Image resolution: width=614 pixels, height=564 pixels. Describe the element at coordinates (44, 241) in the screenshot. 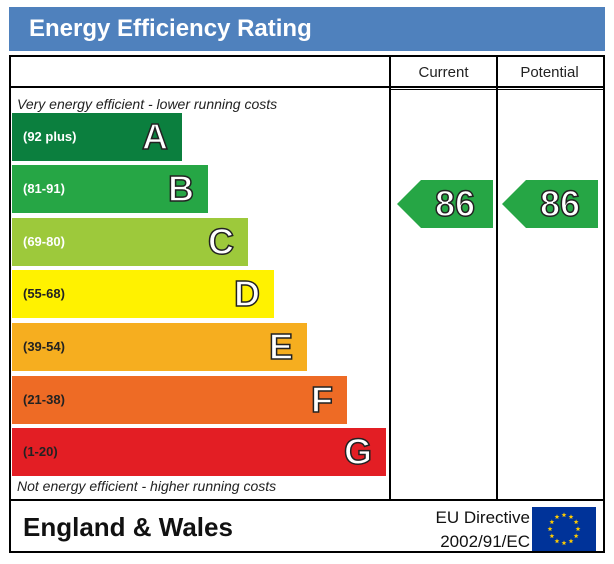

I see `band-range-label: (69-80)` at that location.